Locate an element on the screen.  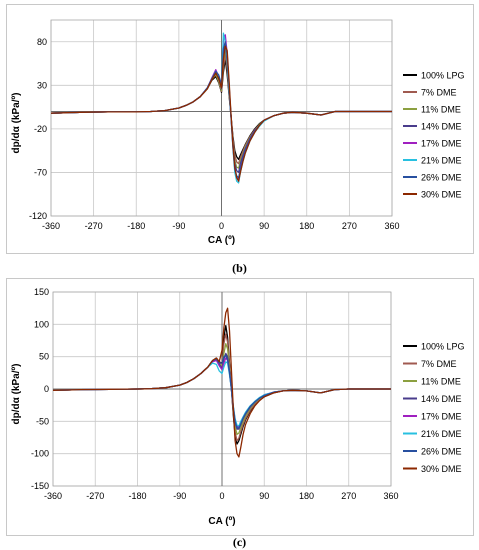
y-tick-label: -120 is located at coordinates (38, 216).